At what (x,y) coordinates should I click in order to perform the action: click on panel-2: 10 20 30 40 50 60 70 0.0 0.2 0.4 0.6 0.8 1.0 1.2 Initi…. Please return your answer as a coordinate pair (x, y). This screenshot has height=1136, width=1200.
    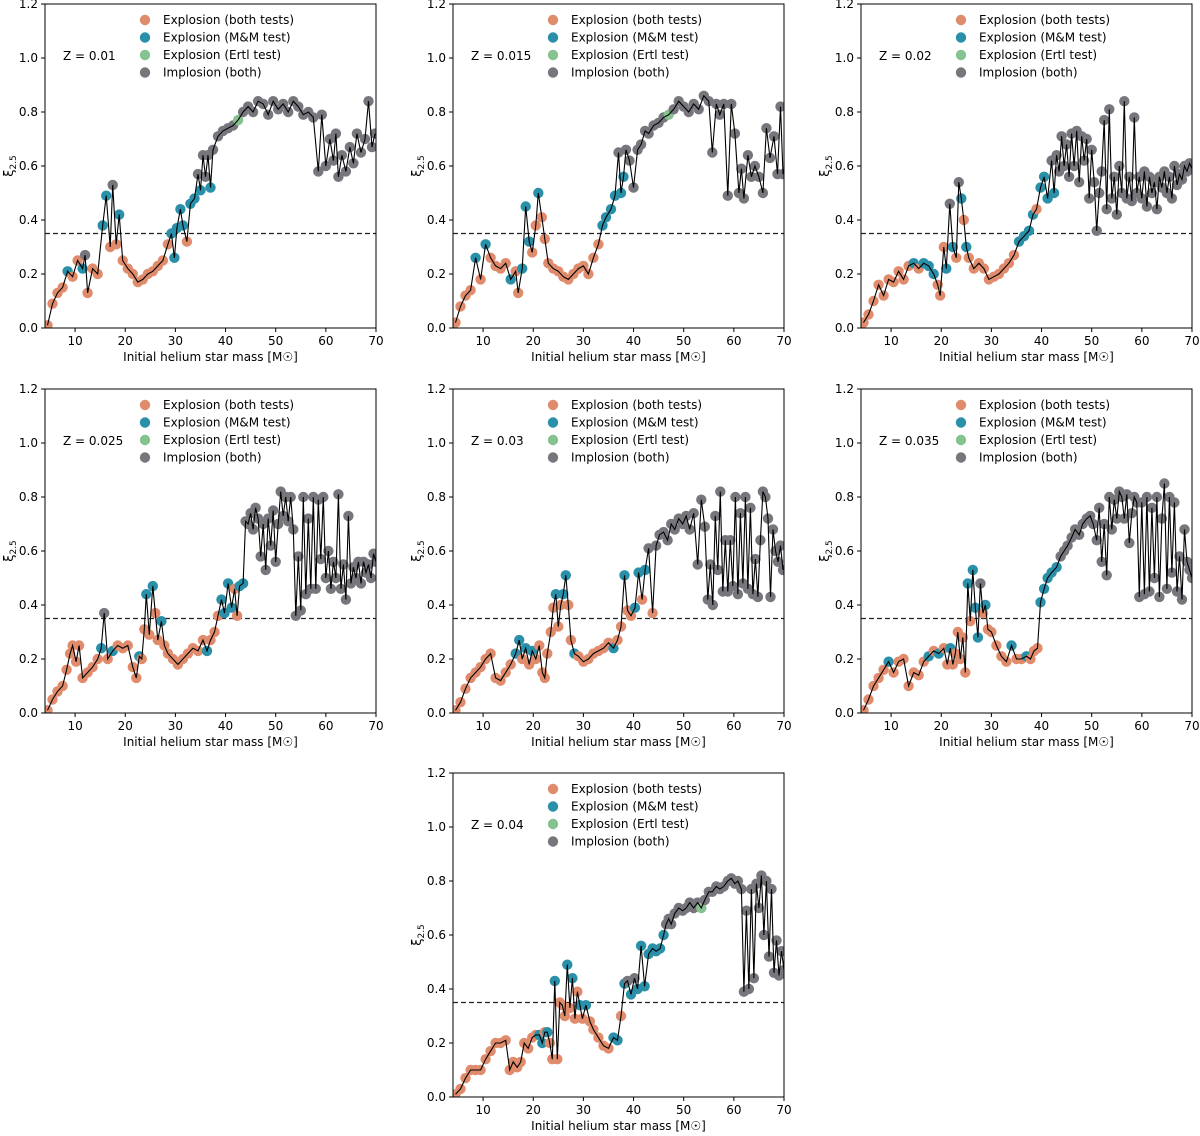
    Looking at the image, I should click on (601, 182).